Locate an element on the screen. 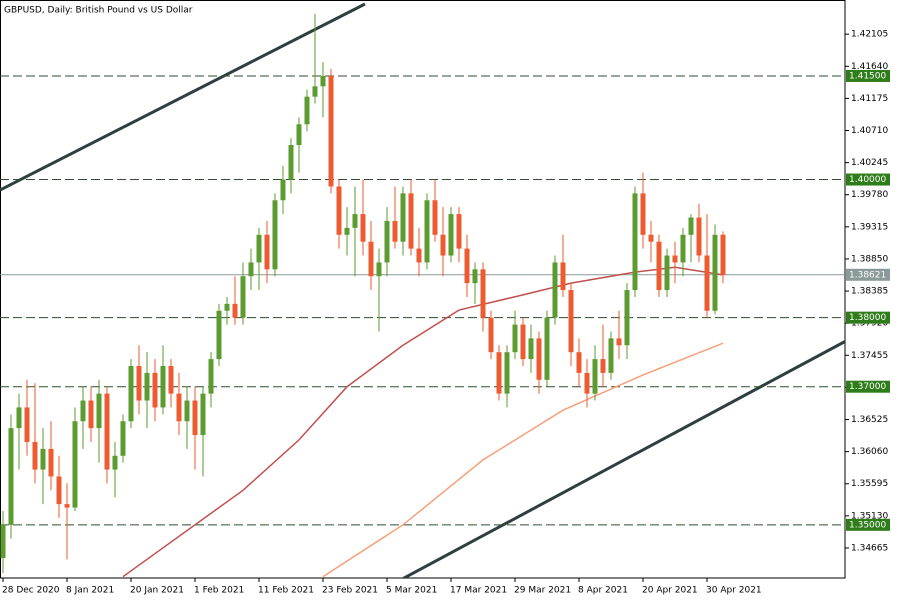 The height and width of the screenshot is (600, 900). x-tick-label: 17 Mar 2021 is located at coordinates (478, 591).